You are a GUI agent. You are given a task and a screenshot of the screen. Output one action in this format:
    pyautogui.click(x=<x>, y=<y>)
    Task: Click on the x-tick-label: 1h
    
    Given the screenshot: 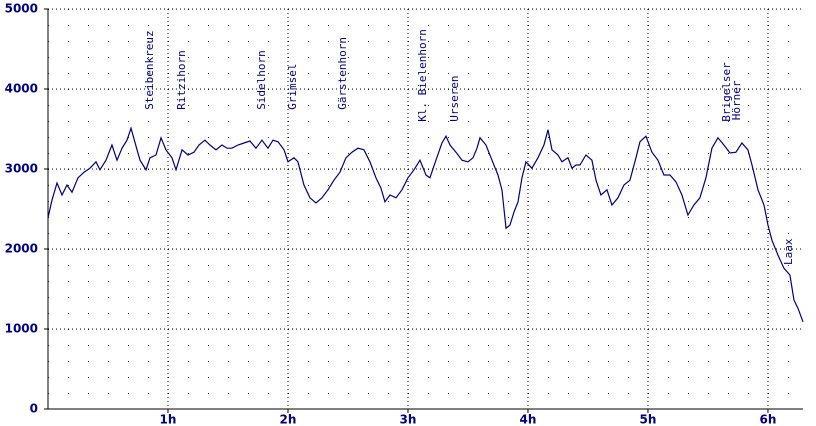 What is the action you would take?
    pyautogui.click(x=168, y=419)
    